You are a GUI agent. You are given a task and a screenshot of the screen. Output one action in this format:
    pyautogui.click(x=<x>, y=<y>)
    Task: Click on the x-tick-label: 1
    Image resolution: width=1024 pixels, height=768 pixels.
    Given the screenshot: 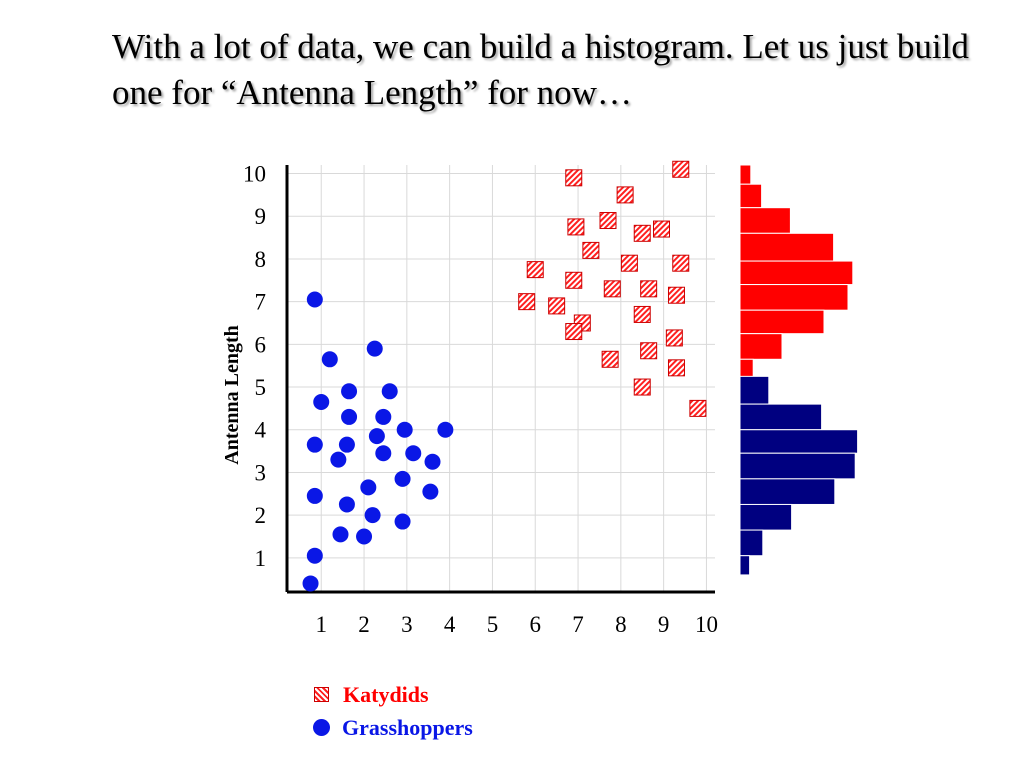 What is the action you would take?
    pyautogui.click(x=321, y=624)
    